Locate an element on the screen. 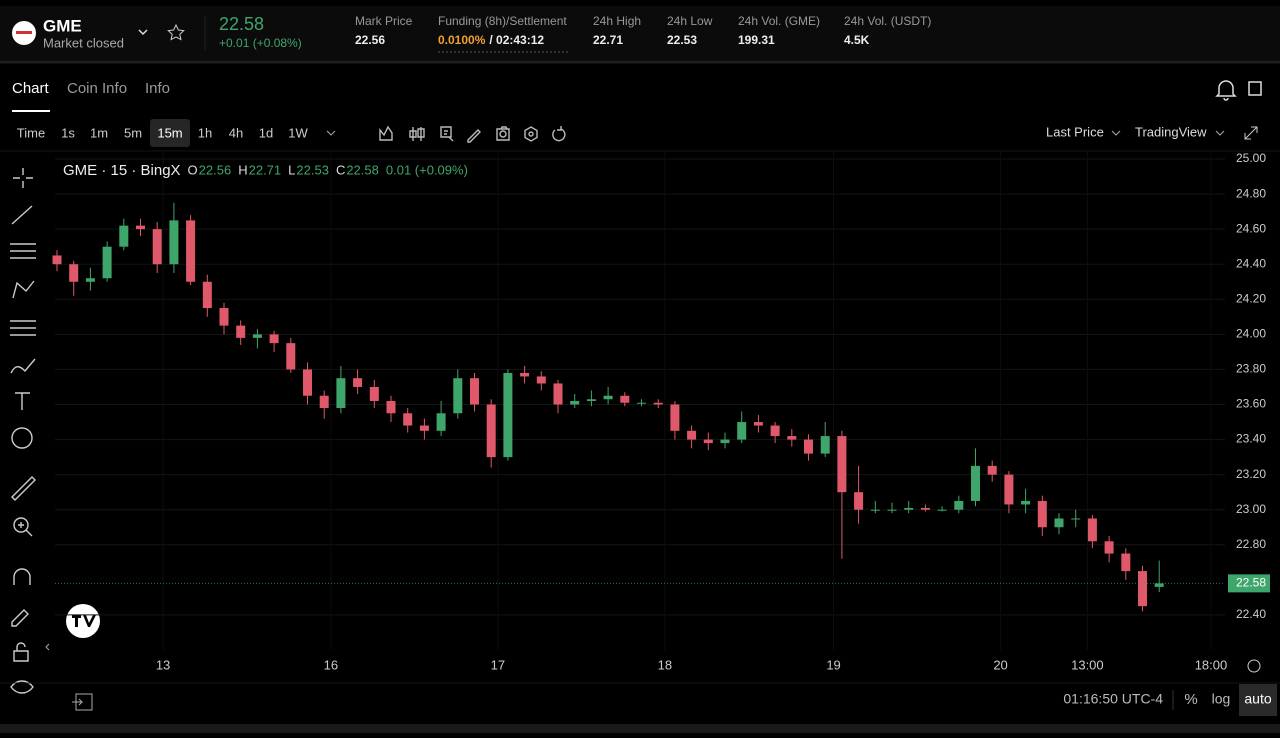 The width and height of the screenshot is (1280, 738). reset-icon is located at coordinates (559, 134).